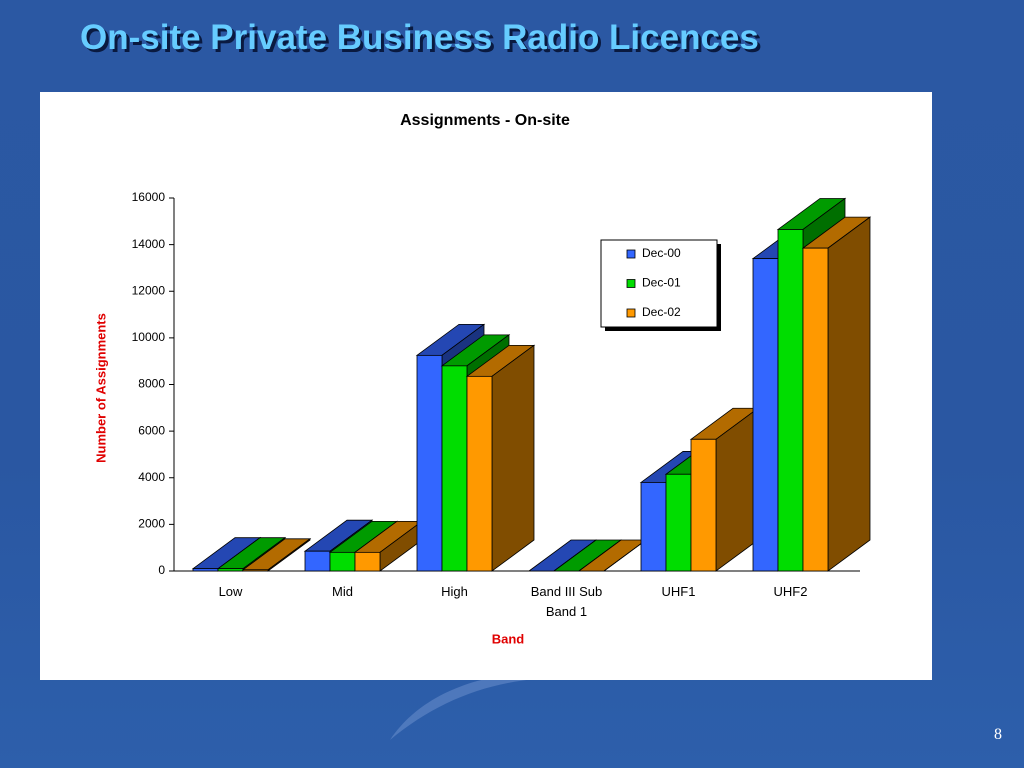 This screenshot has height=768, width=1024. I want to click on x-axis-label: Band, so click(508, 638).